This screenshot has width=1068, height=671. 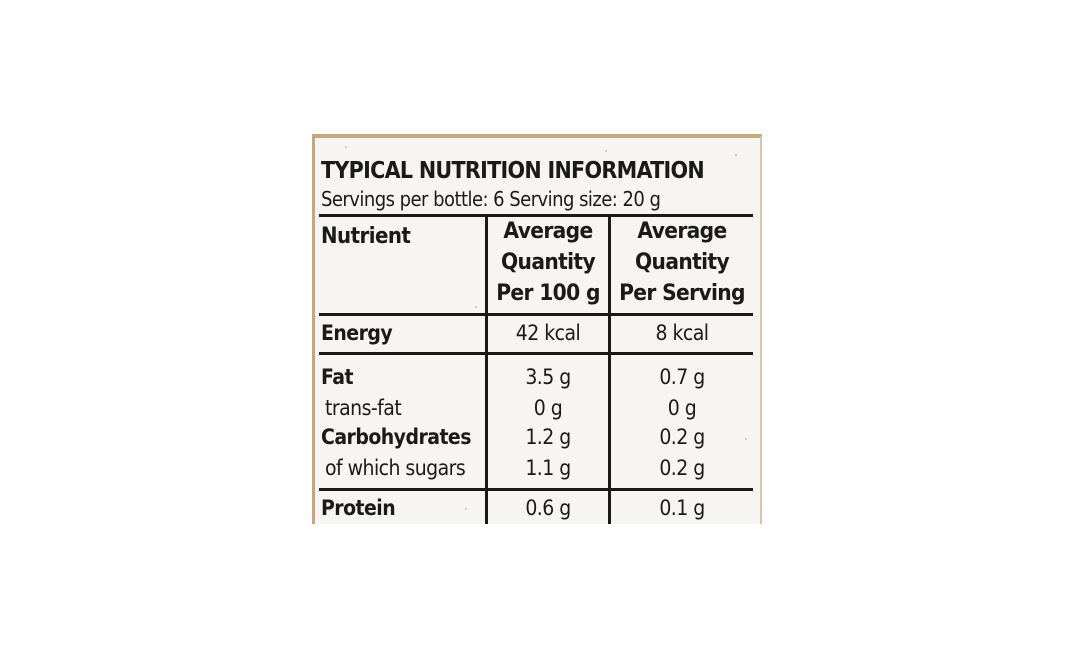 I want to click on row-trans-fat-serving: 0 g, so click(x=682, y=408).